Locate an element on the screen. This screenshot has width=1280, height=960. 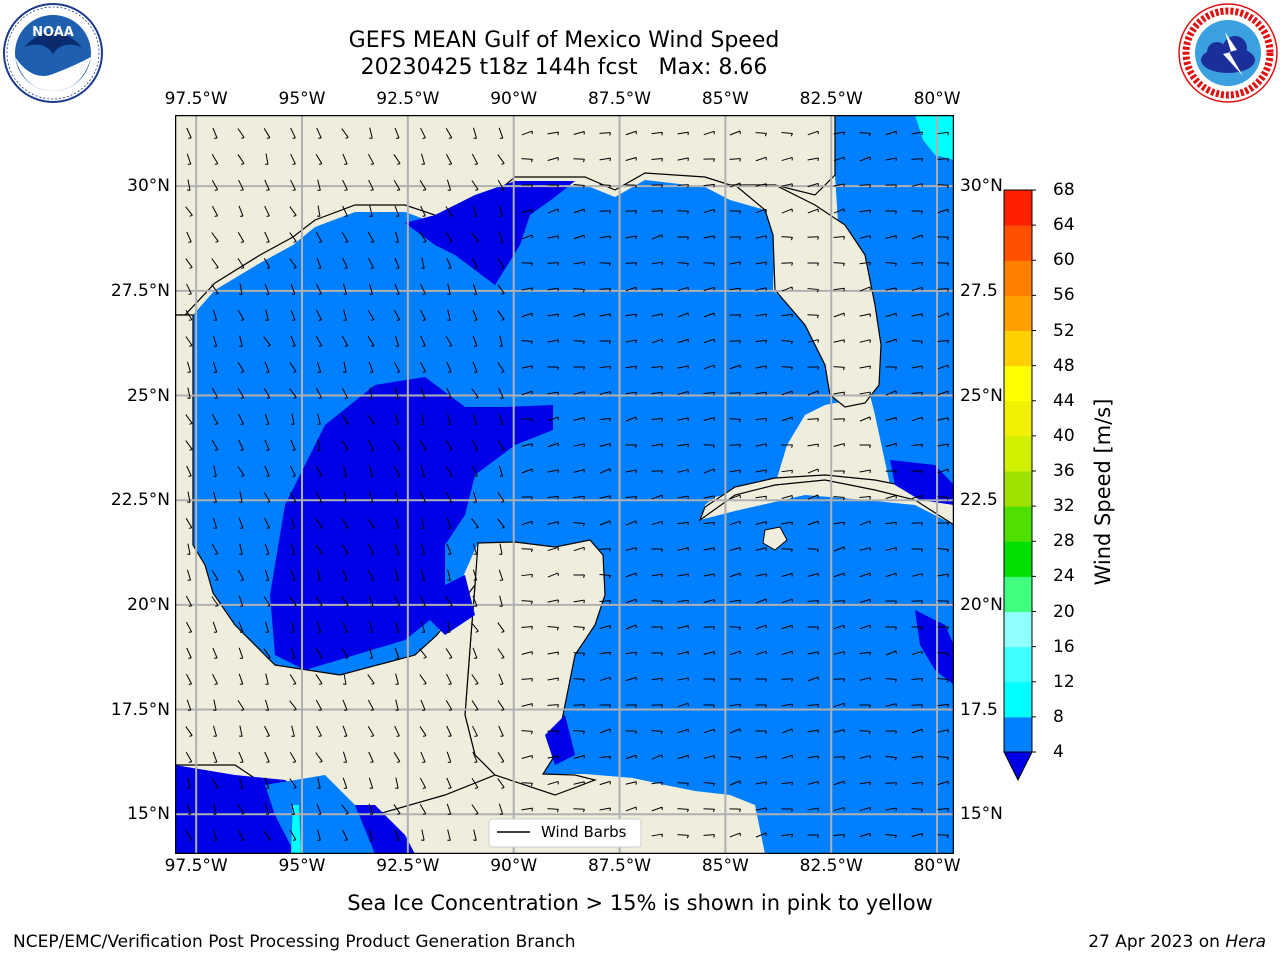
calm-region-north is located at coordinates (490, 233).